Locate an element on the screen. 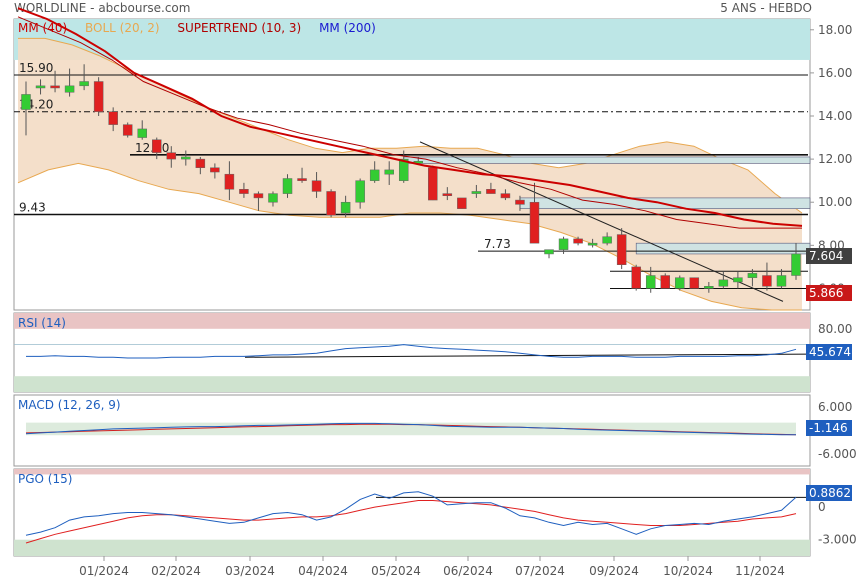  rsi-overbought-zone is located at coordinates (412, 321).